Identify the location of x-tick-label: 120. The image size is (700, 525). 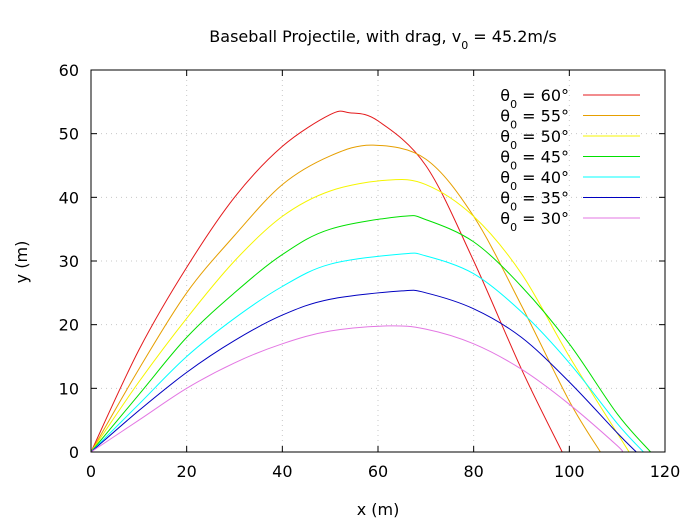
(665, 471).